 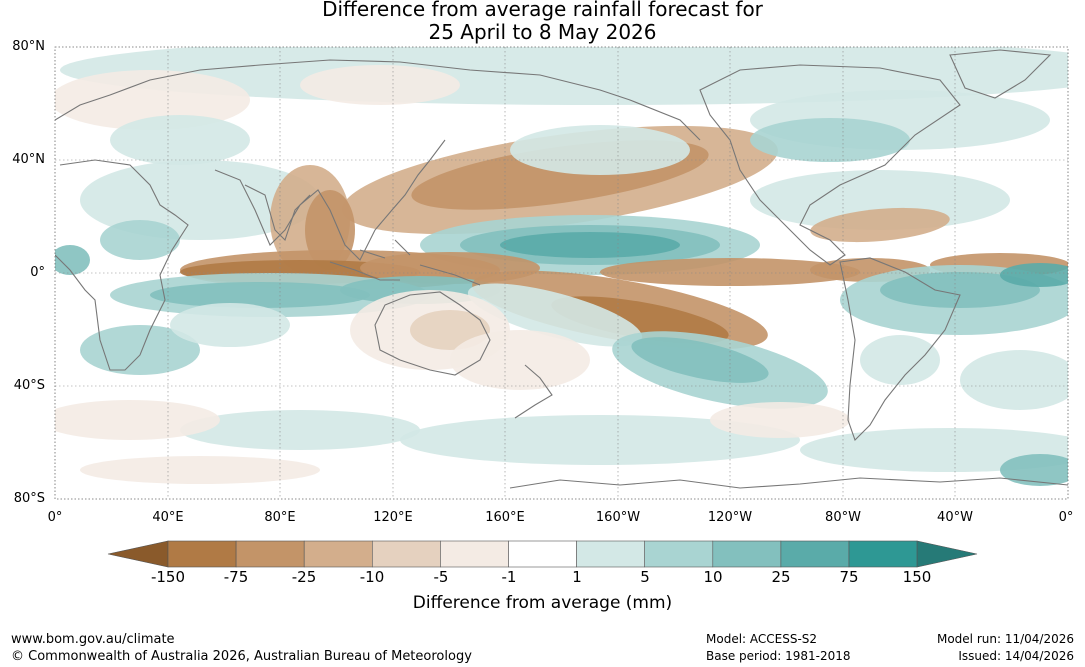 I want to click on colorbar, so click(x=542, y=554).